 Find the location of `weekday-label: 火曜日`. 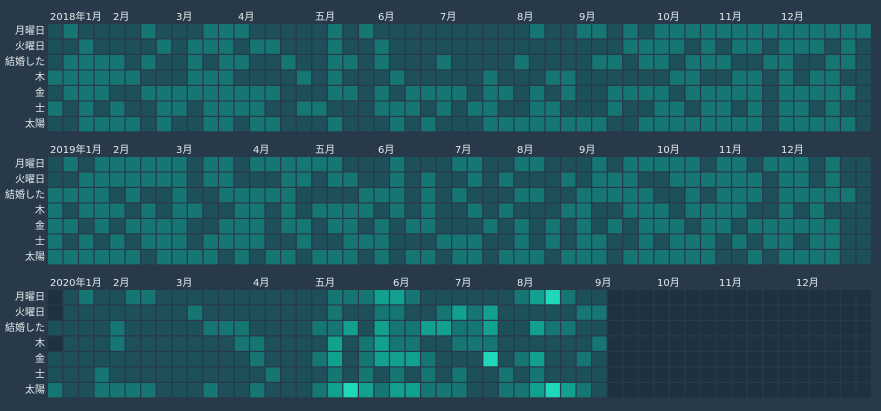

weekday-label: 火曜日 is located at coordinates (30, 180).